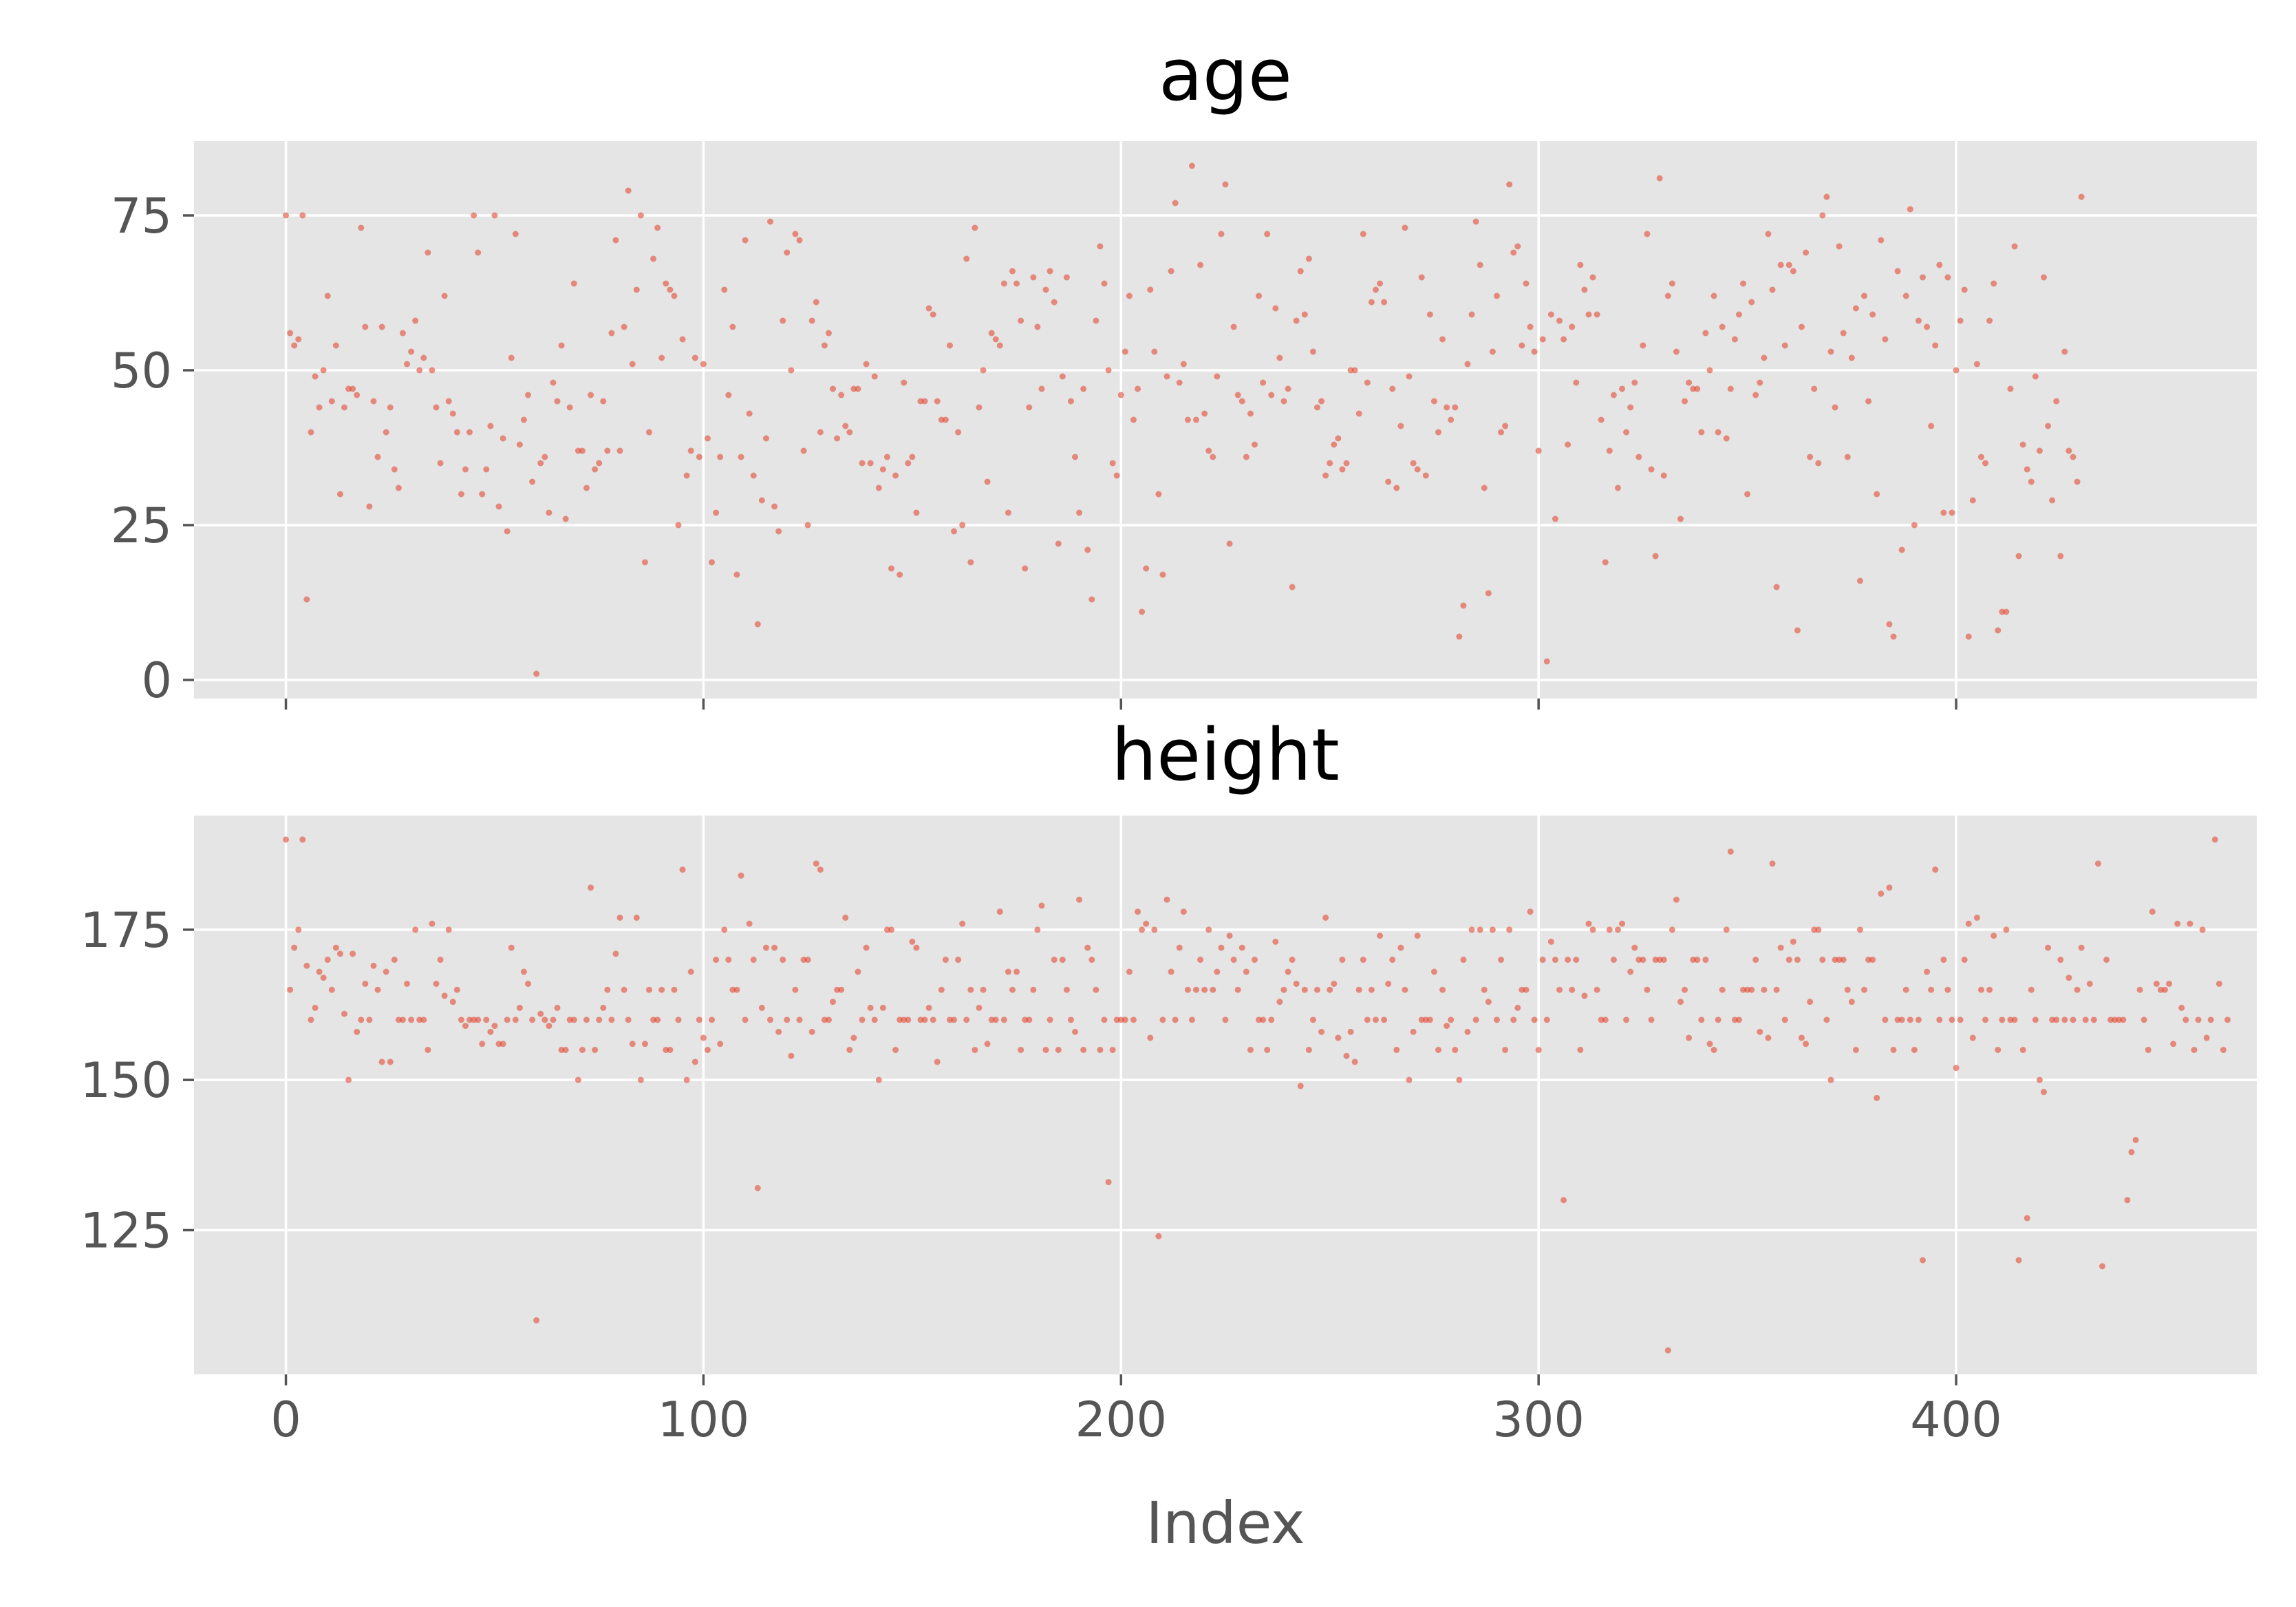 This screenshot has height=1607, width=2296. Describe the element at coordinates (126, 1080) in the screenshot. I see `height-y-tick-label: 150` at that location.